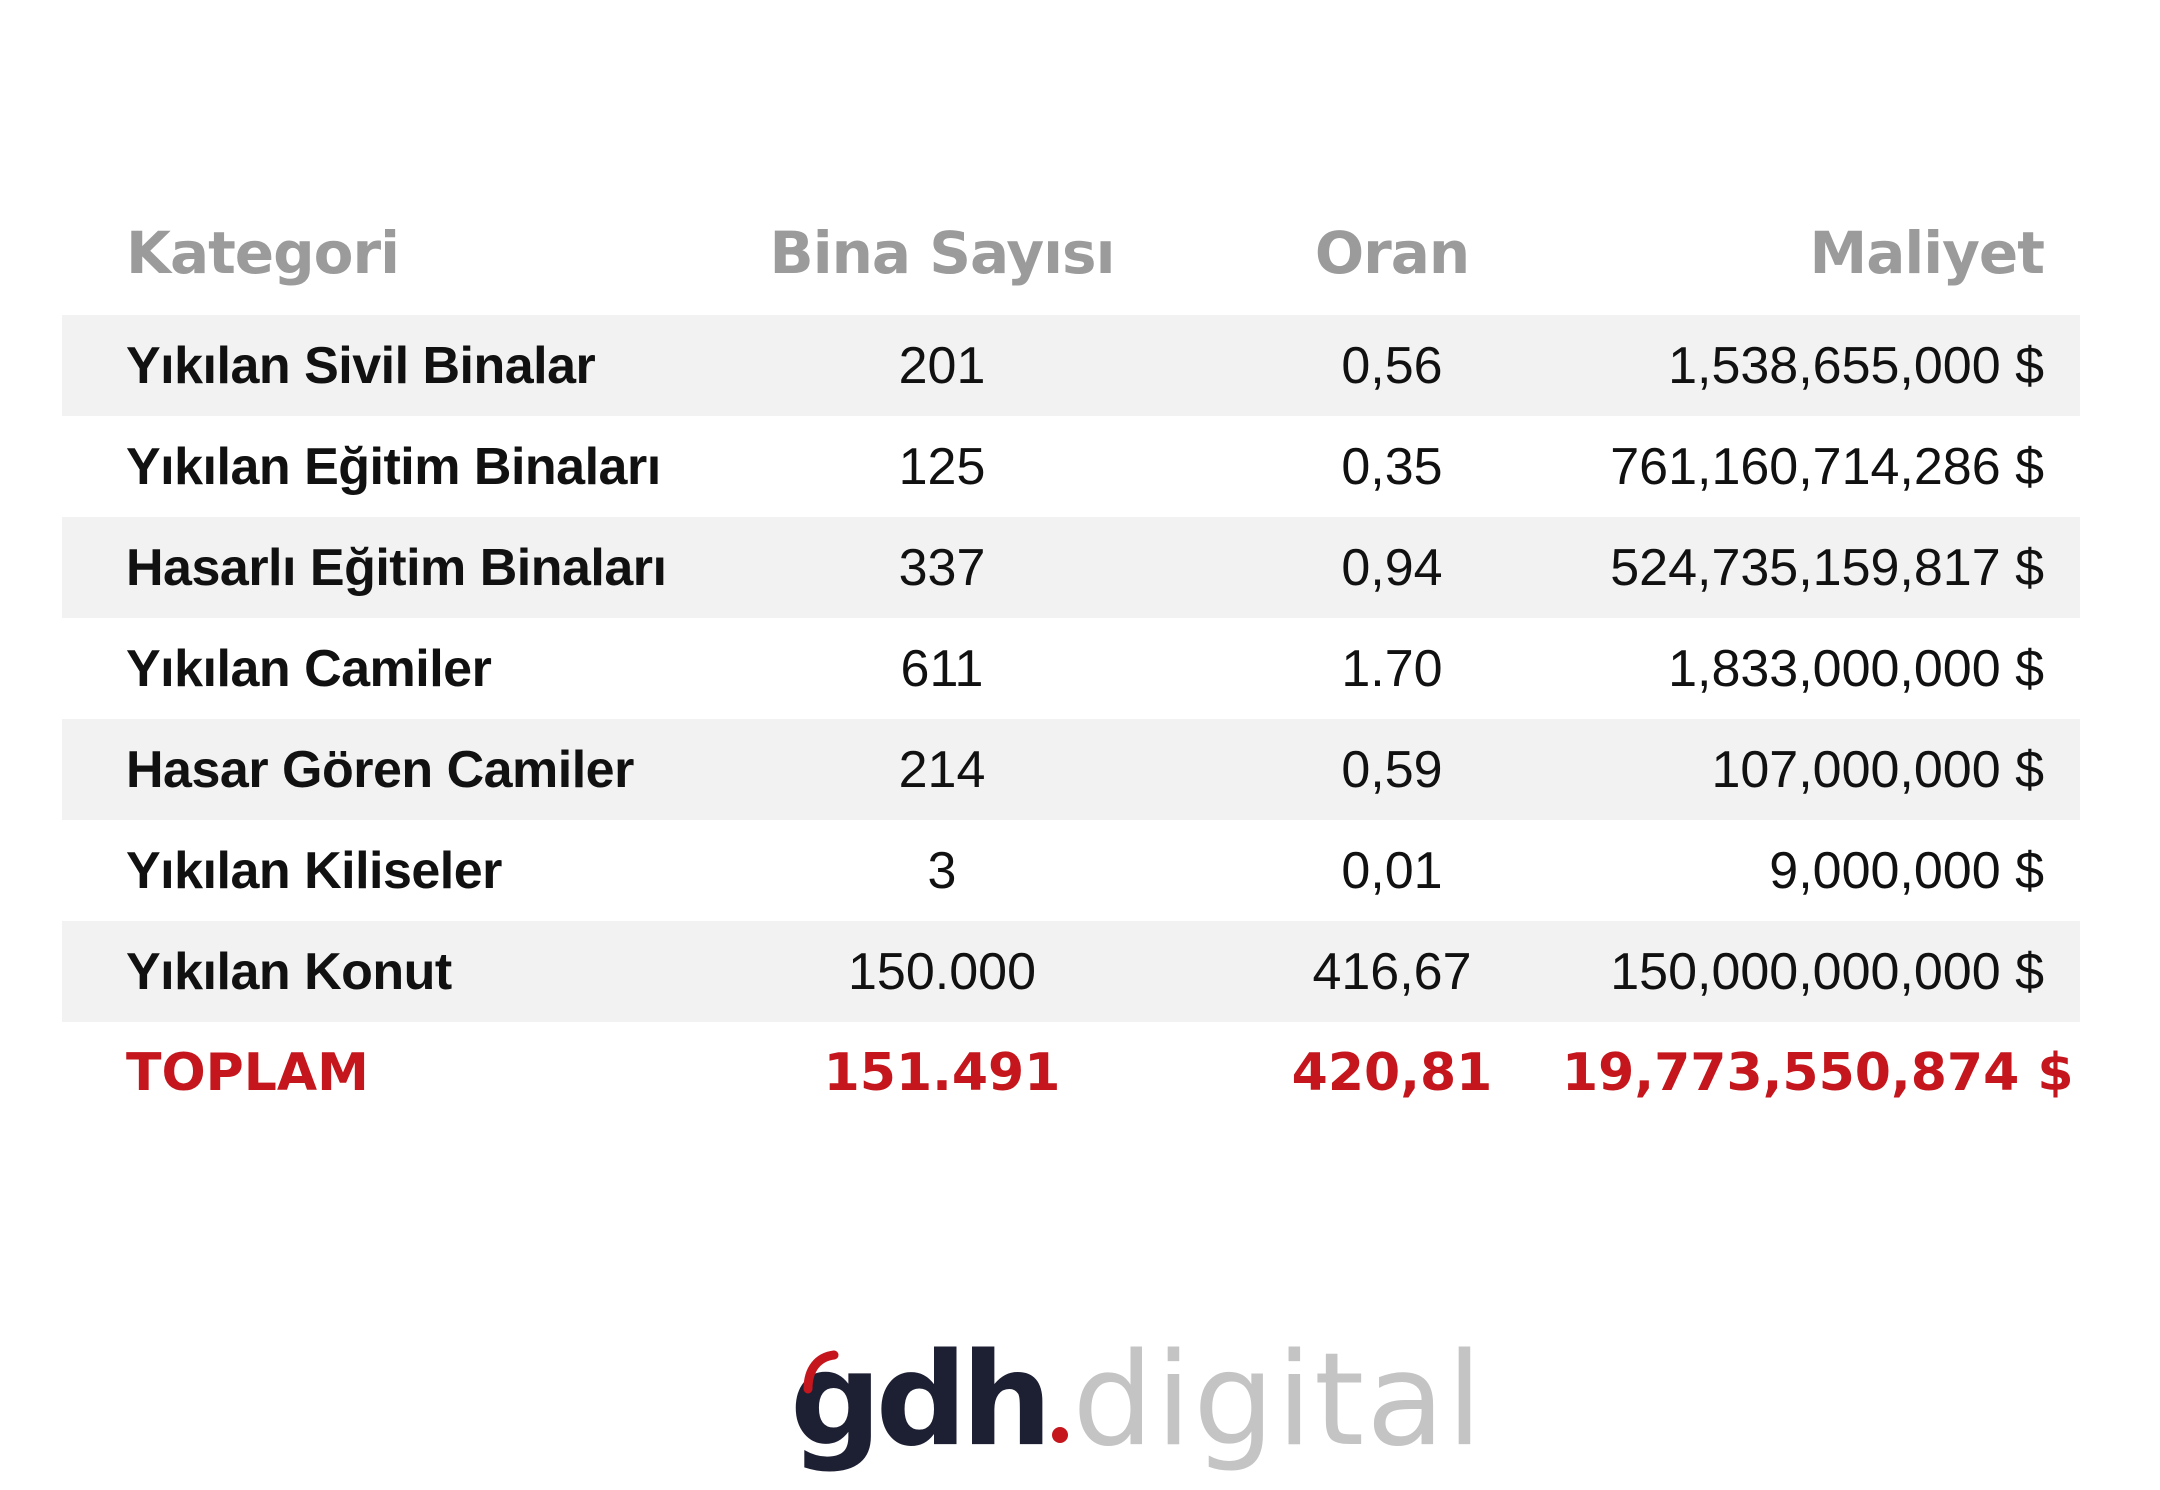  Describe the element at coordinates (289, 971) in the screenshot. I see `row-category: Yıkılan Konut` at that location.